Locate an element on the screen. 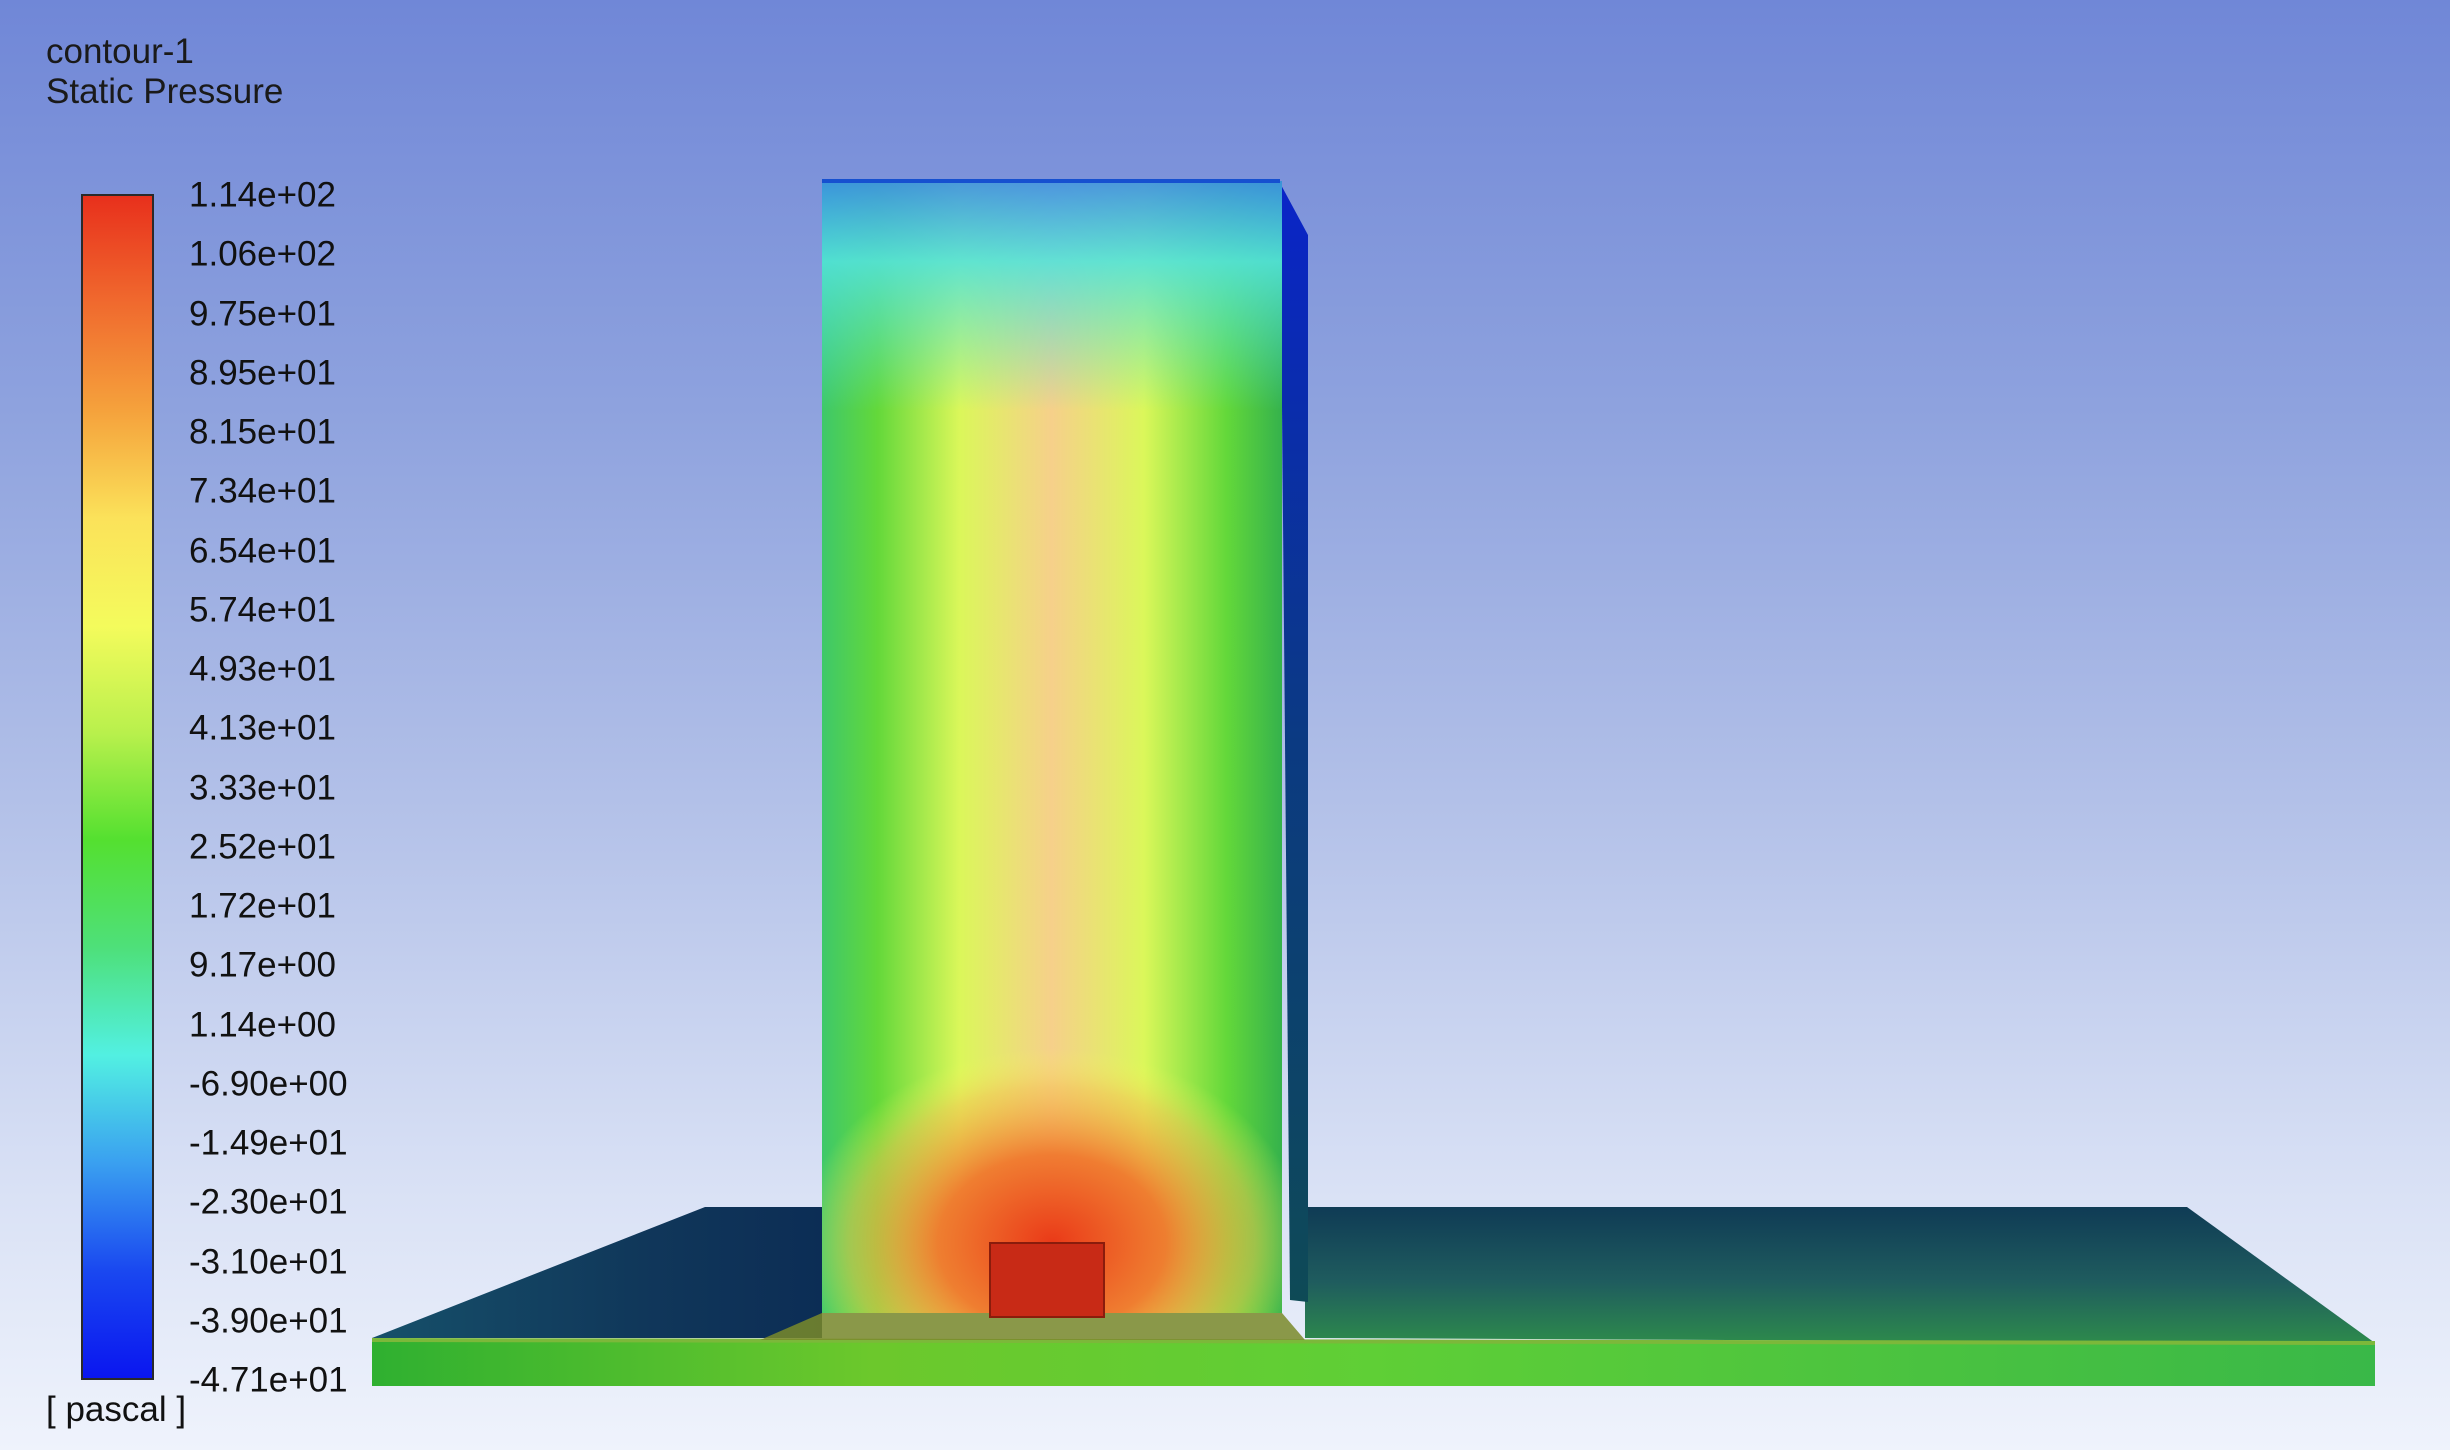 This screenshot has height=1450, width=2450. colormap-bar is located at coordinates (117, 787).